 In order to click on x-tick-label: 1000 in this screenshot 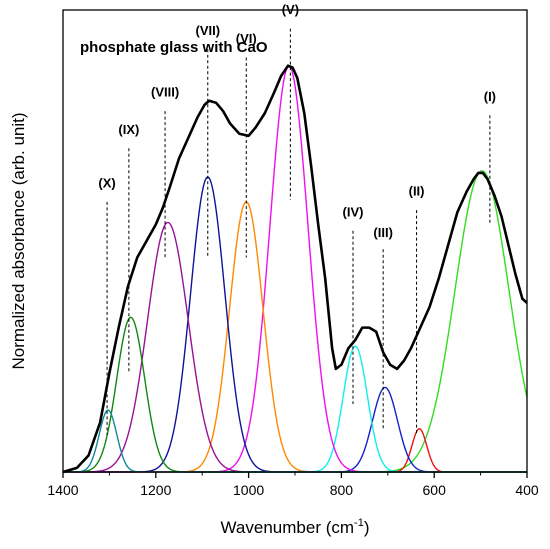, I will do `click(248, 490)`.